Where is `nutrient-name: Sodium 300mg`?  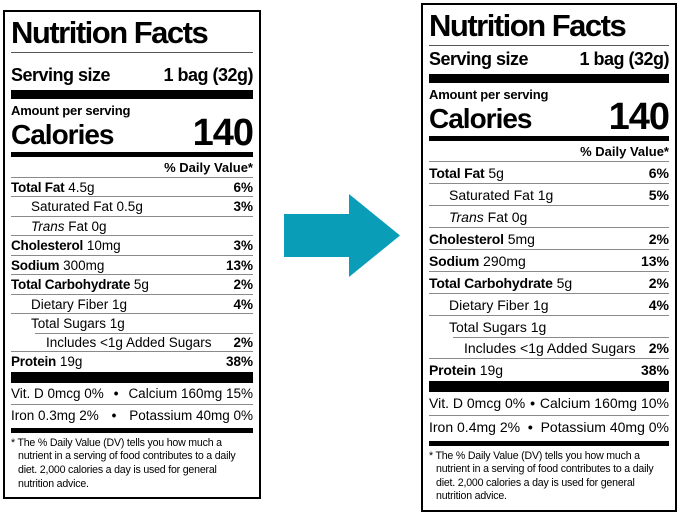 nutrient-name: Sodium 300mg is located at coordinates (58, 265).